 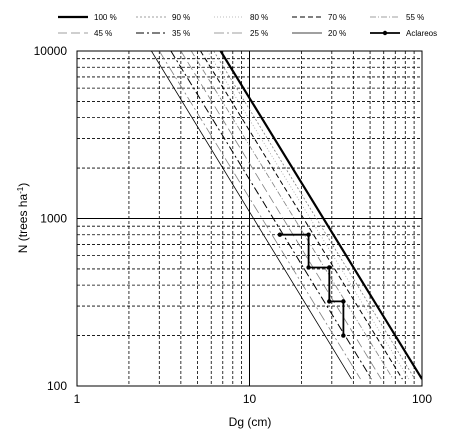 What do you see at coordinates (105, 17) in the screenshot?
I see `legend-label: 100 %` at bounding box center [105, 17].